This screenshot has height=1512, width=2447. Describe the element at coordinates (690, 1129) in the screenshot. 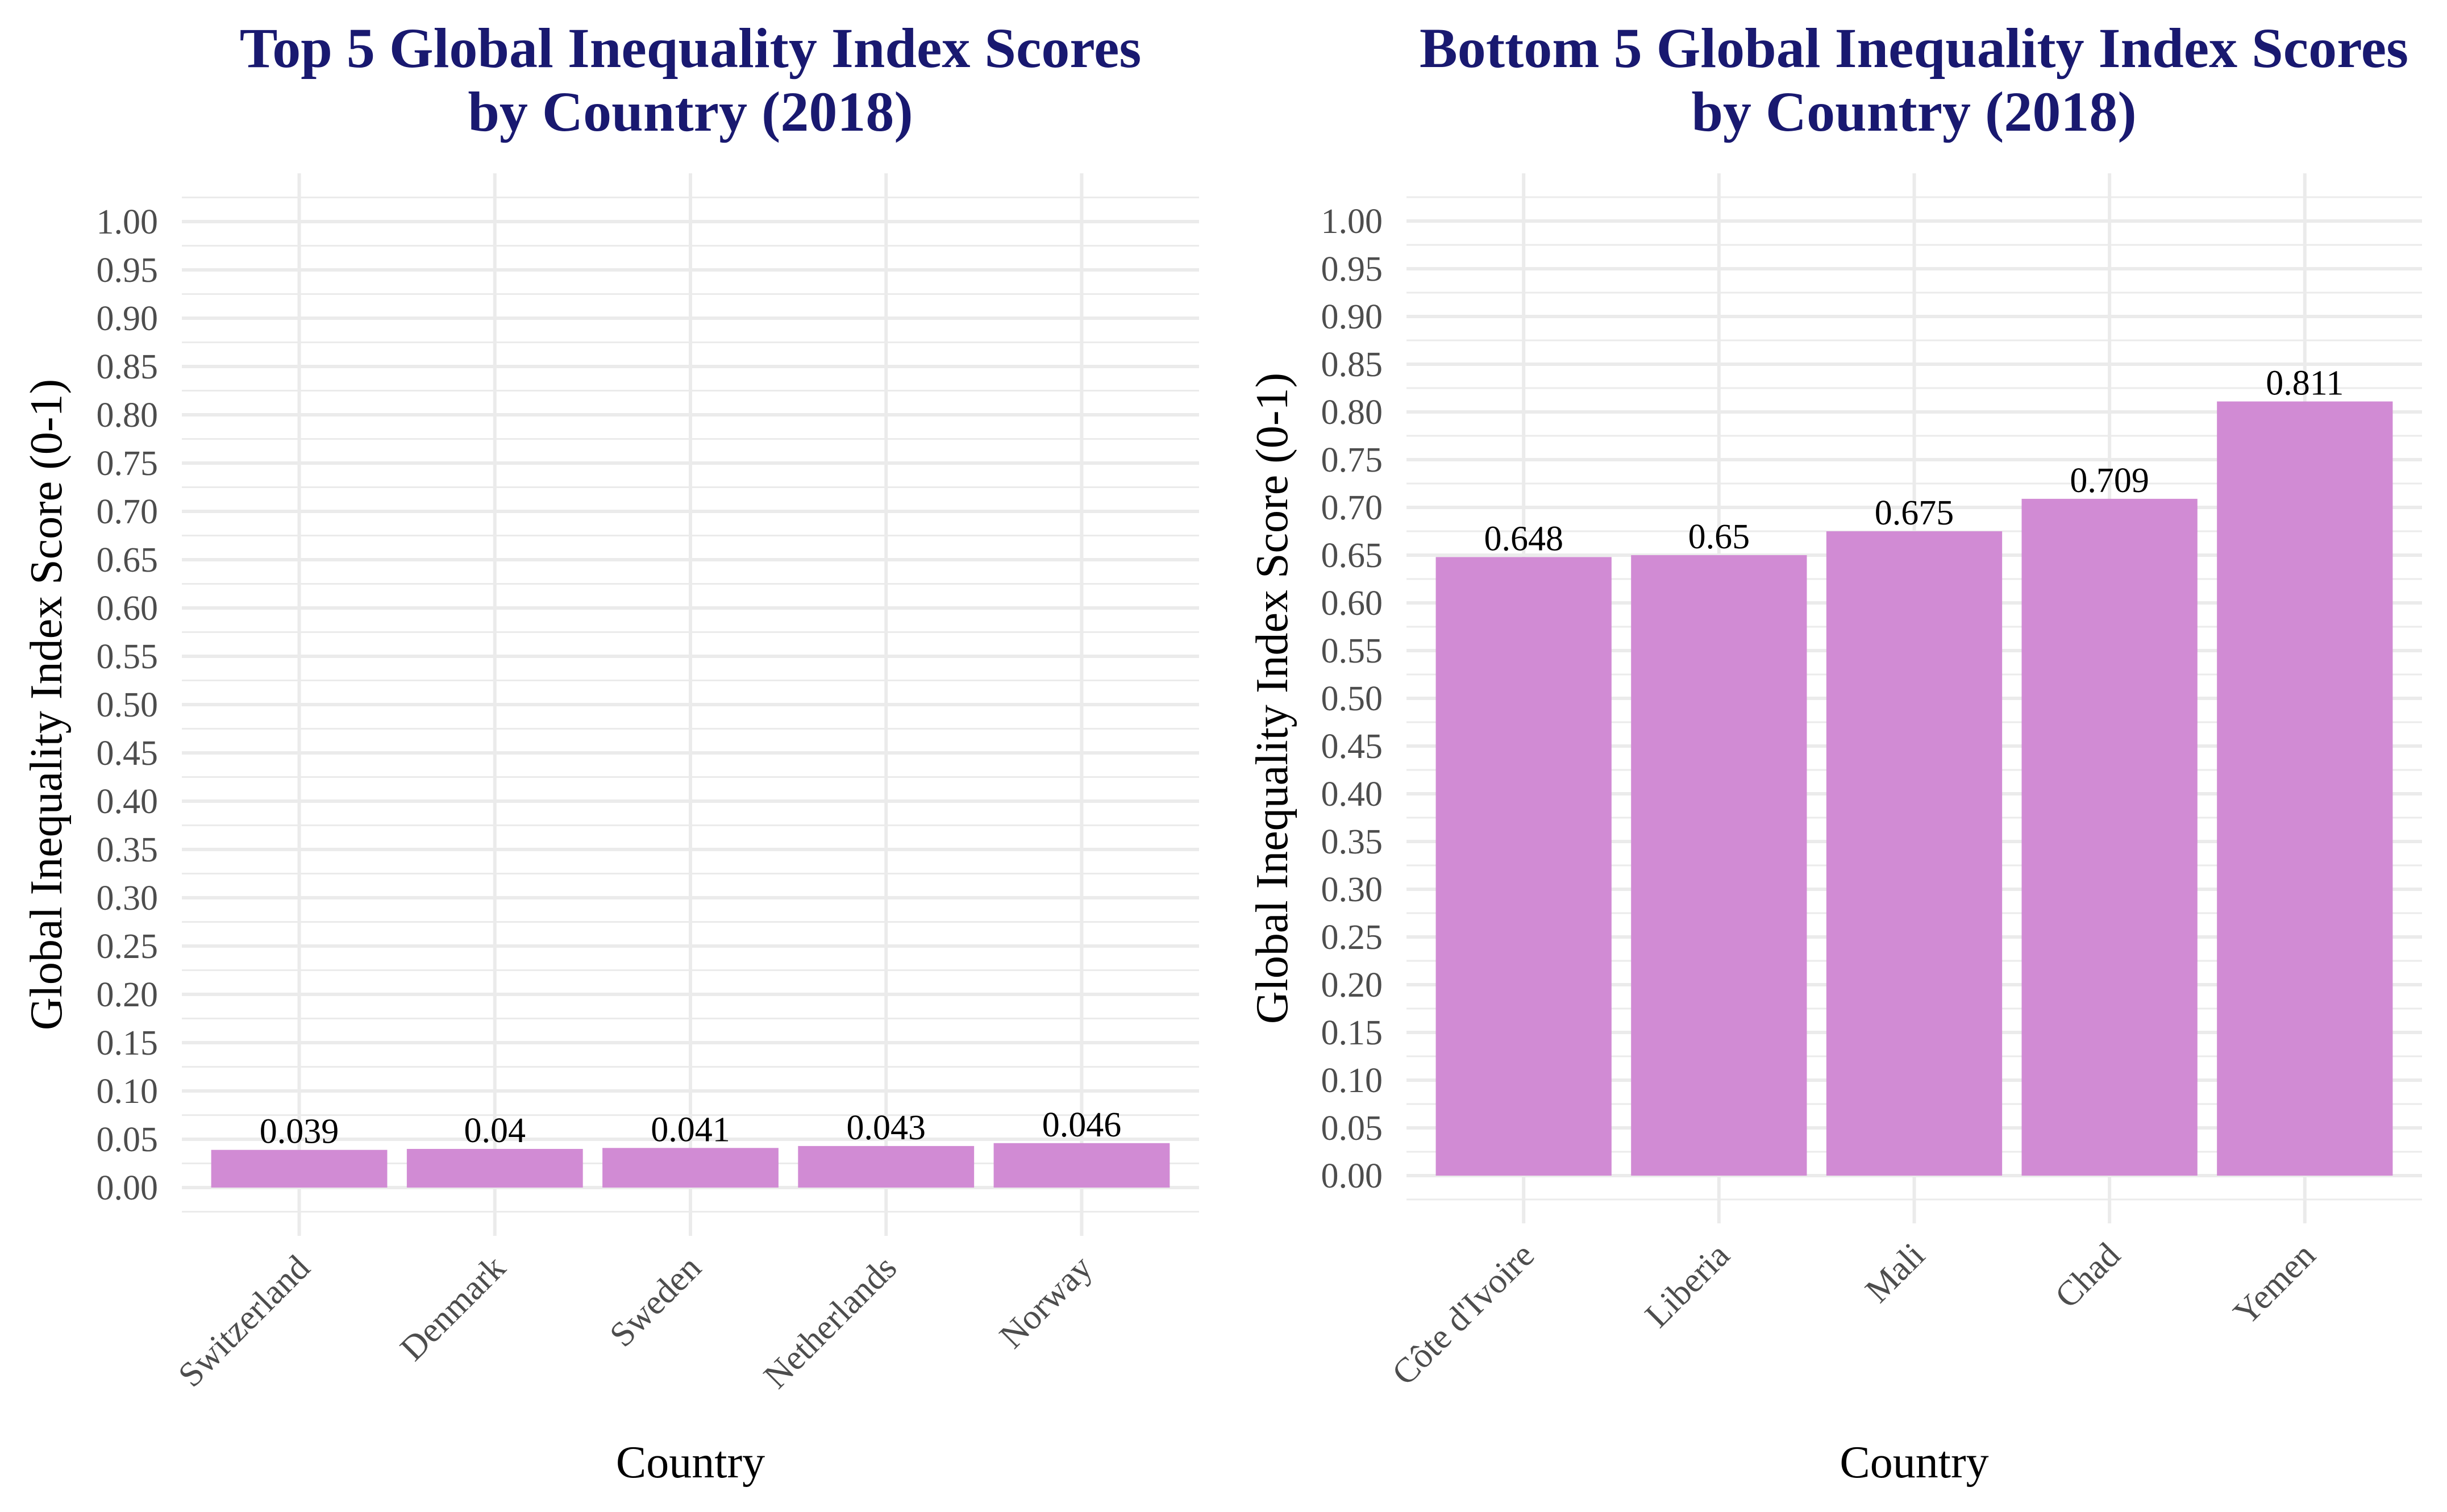

I see `data-label: 0.041` at that location.